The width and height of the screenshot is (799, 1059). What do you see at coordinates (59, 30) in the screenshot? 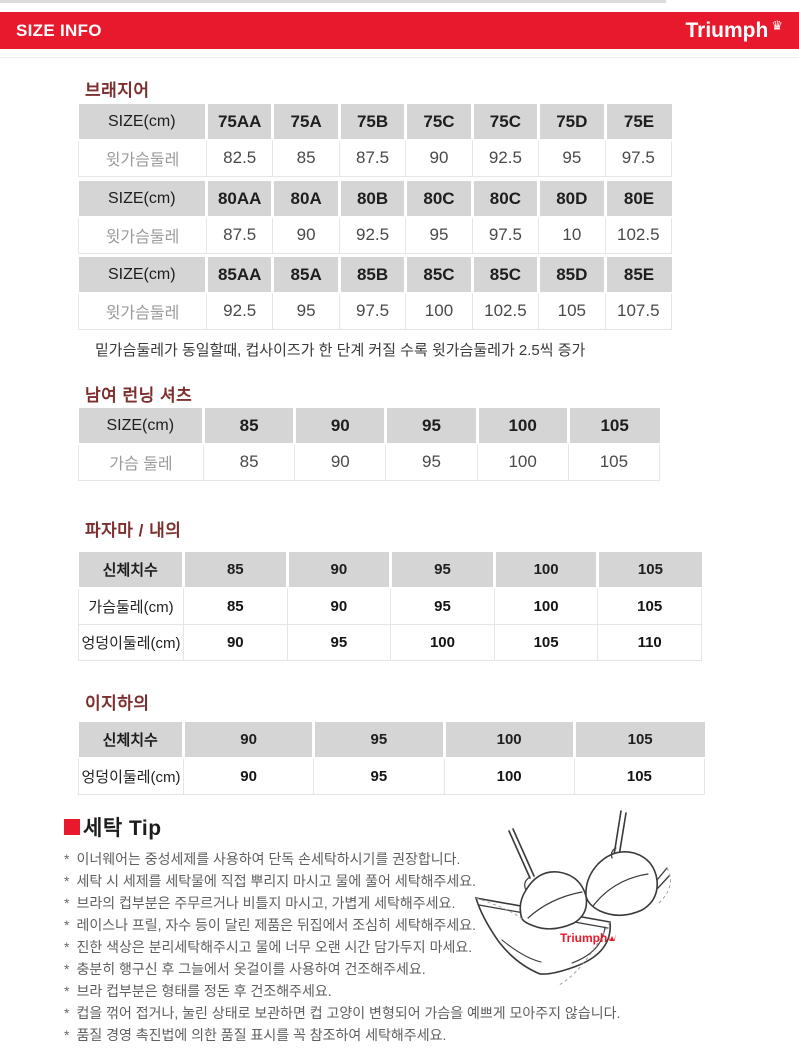
I see `page-title: SIZE INFO` at bounding box center [59, 30].